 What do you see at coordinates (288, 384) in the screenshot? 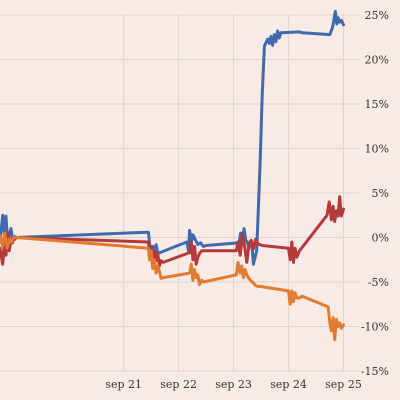
I see `x-tick-label-3: sep 24` at bounding box center [288, 384].